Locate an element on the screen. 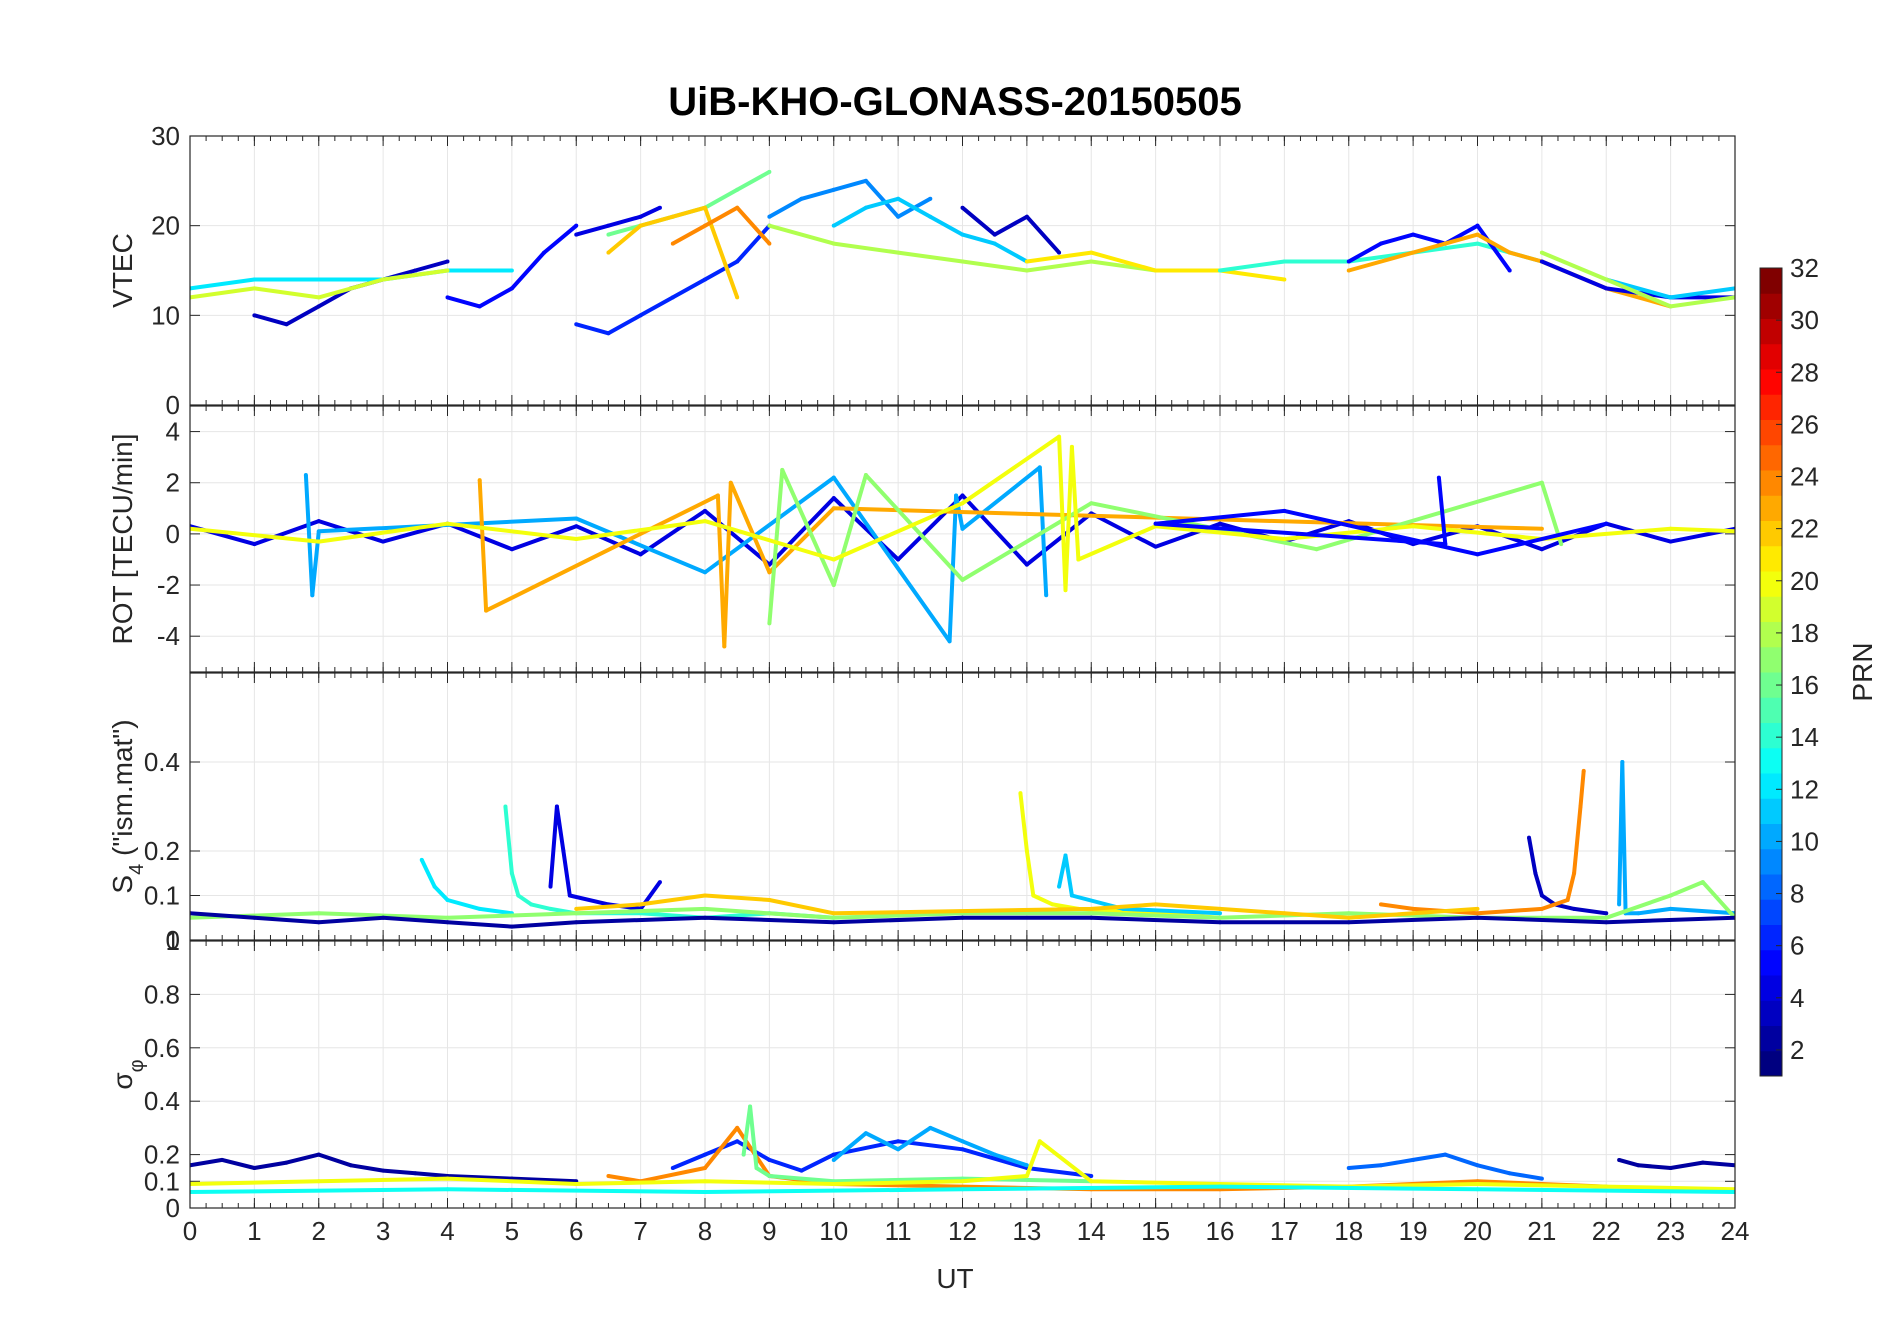  colorbar-tick-label: 26 is located at coordinates (1804, 424).